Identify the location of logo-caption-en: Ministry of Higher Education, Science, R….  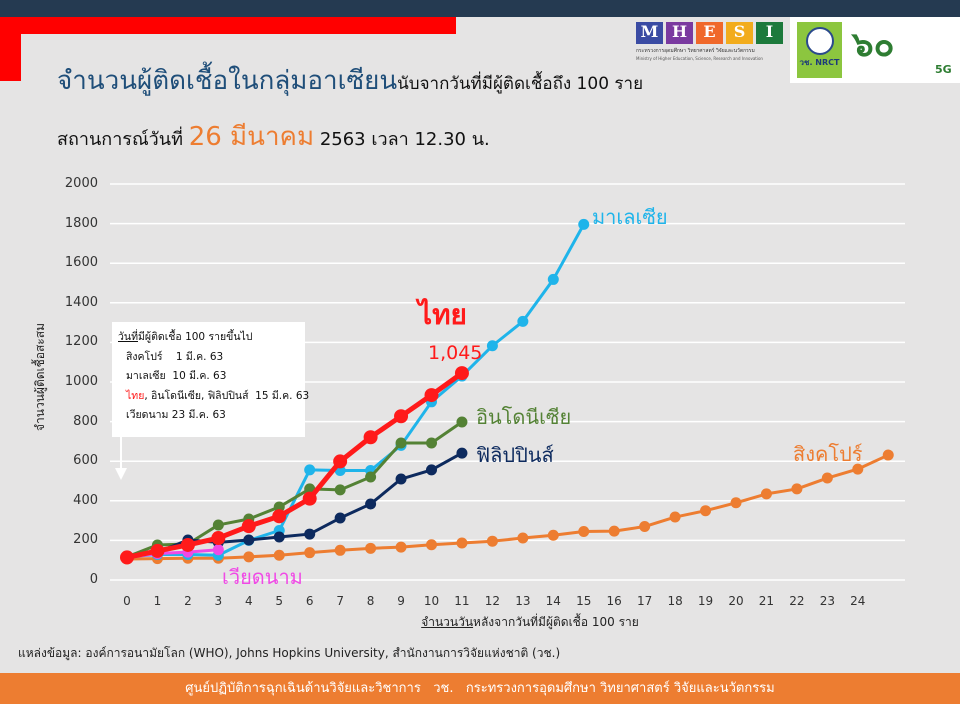
(699, 58).